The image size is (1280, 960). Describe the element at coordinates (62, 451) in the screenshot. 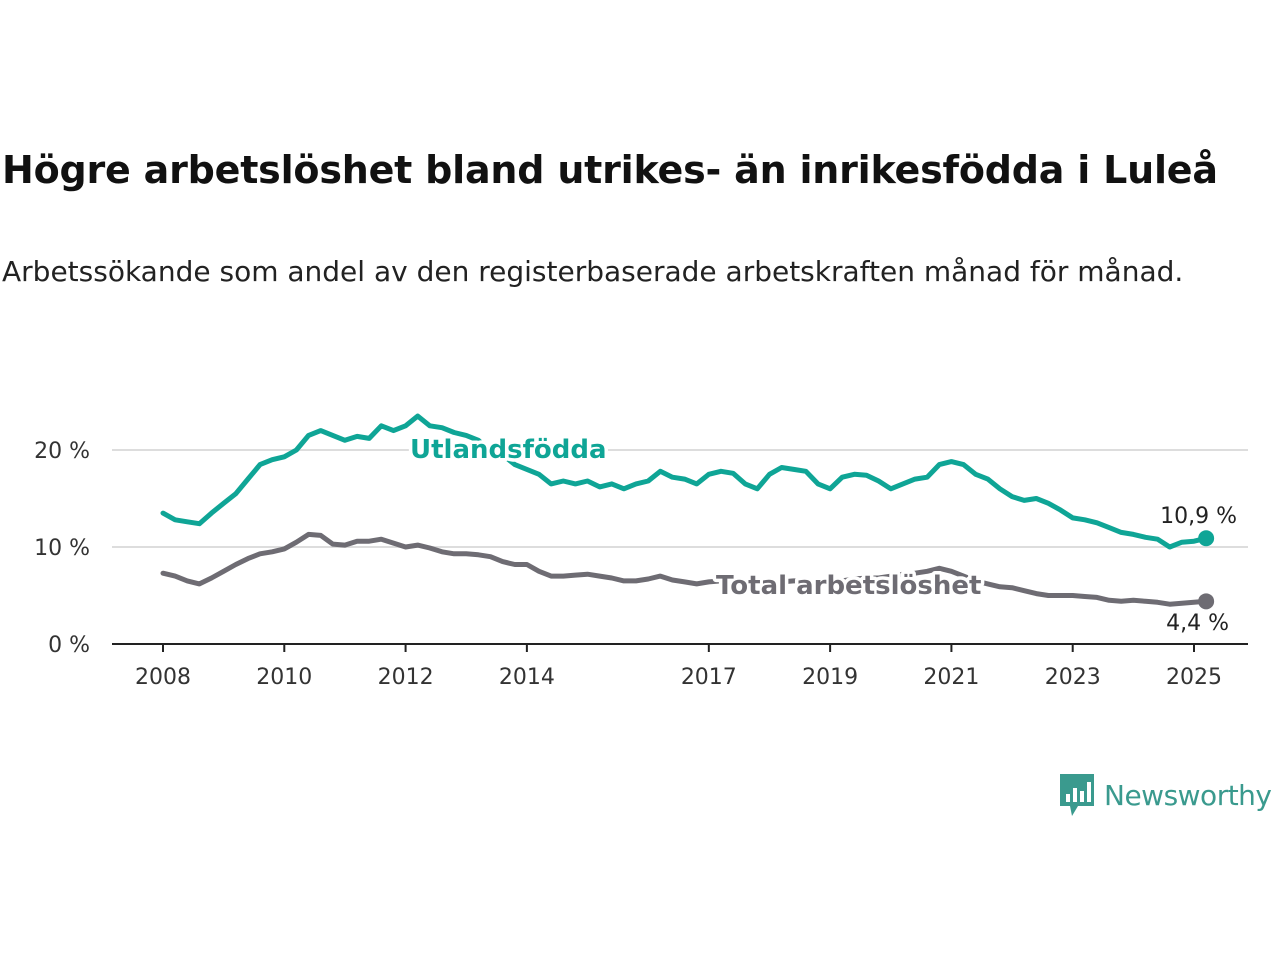

I see `y-tick-label: 20 %` at that location.